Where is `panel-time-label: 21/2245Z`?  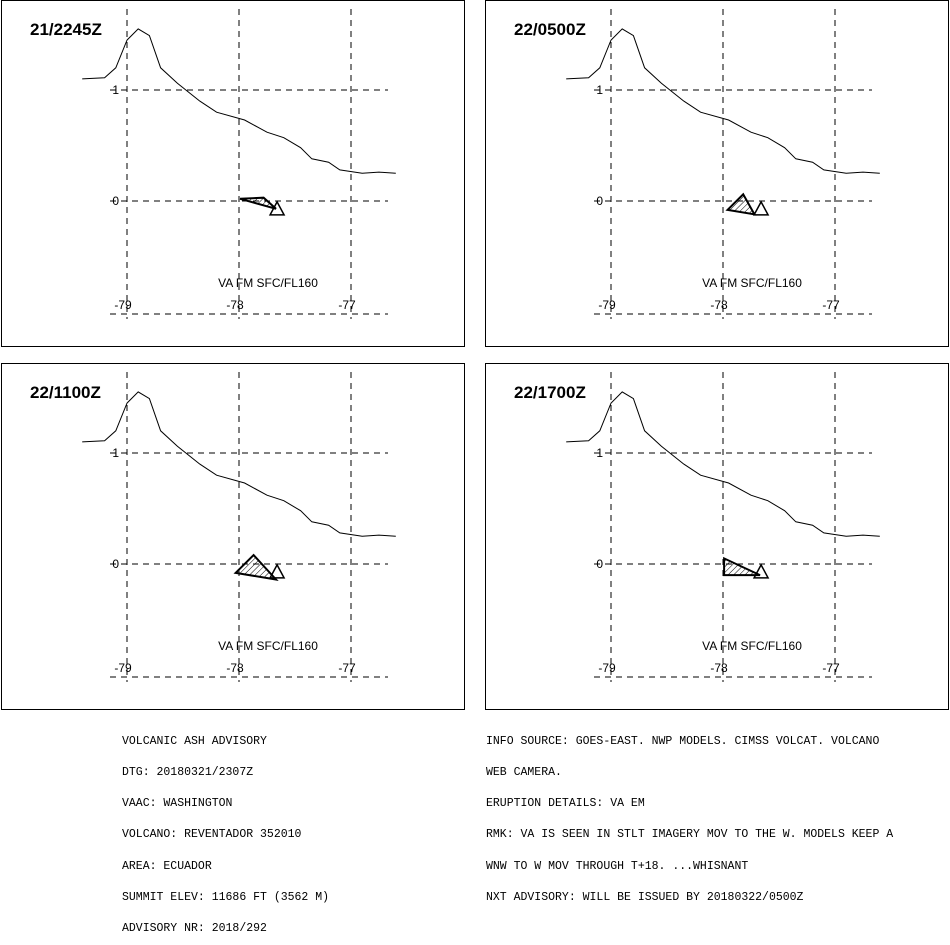 panel-time-label: 21/2245Z is located at coordinates (66, 29).